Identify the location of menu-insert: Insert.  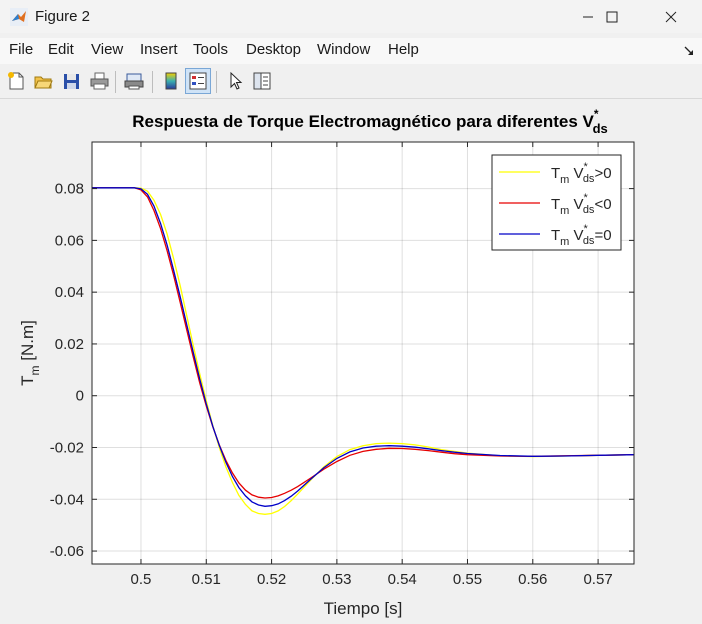
(159, 49).